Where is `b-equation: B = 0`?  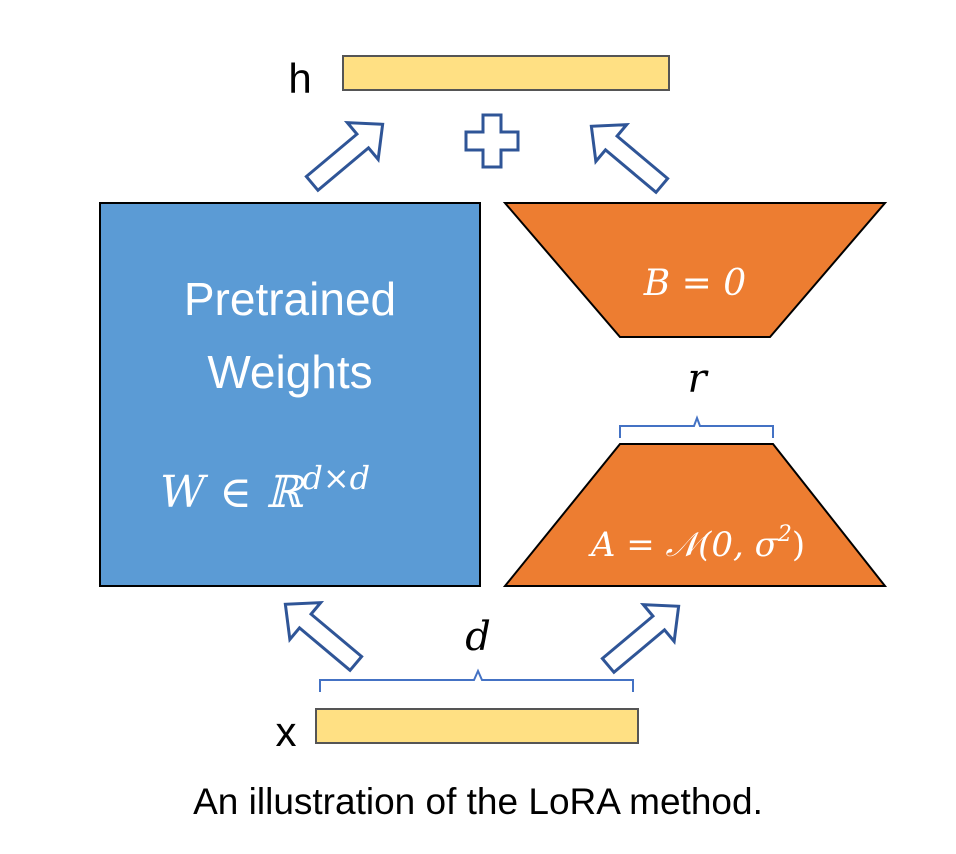 b-equation: B = 0 is located at coordinates (694, 283).